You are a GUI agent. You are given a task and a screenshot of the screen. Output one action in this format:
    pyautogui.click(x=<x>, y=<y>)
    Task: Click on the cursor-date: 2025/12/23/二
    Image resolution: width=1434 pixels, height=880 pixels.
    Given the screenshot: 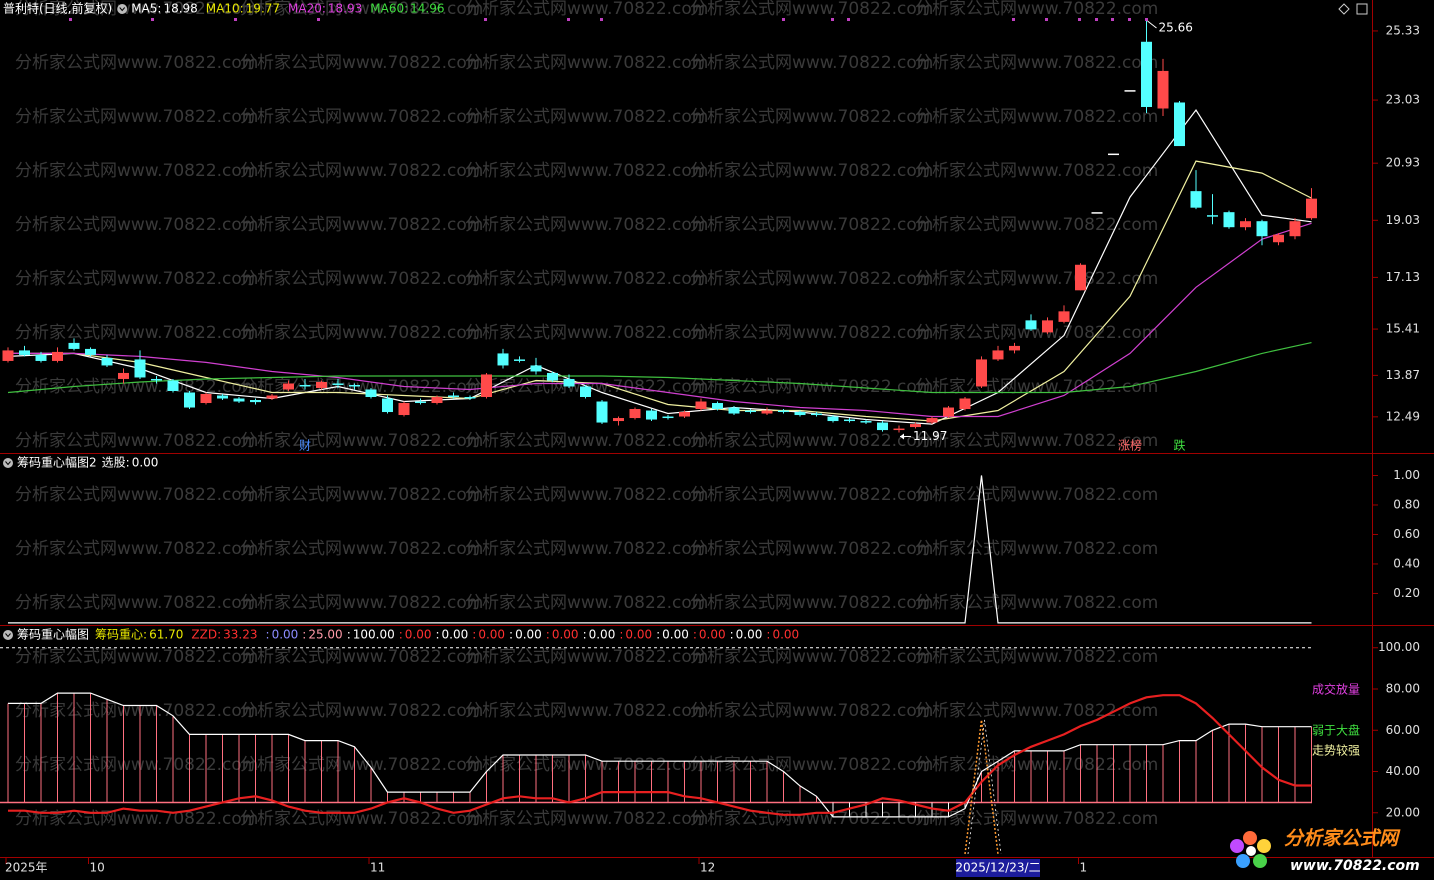 What is the action you would take?
    pyautogui.click(x=997, y=868)
    